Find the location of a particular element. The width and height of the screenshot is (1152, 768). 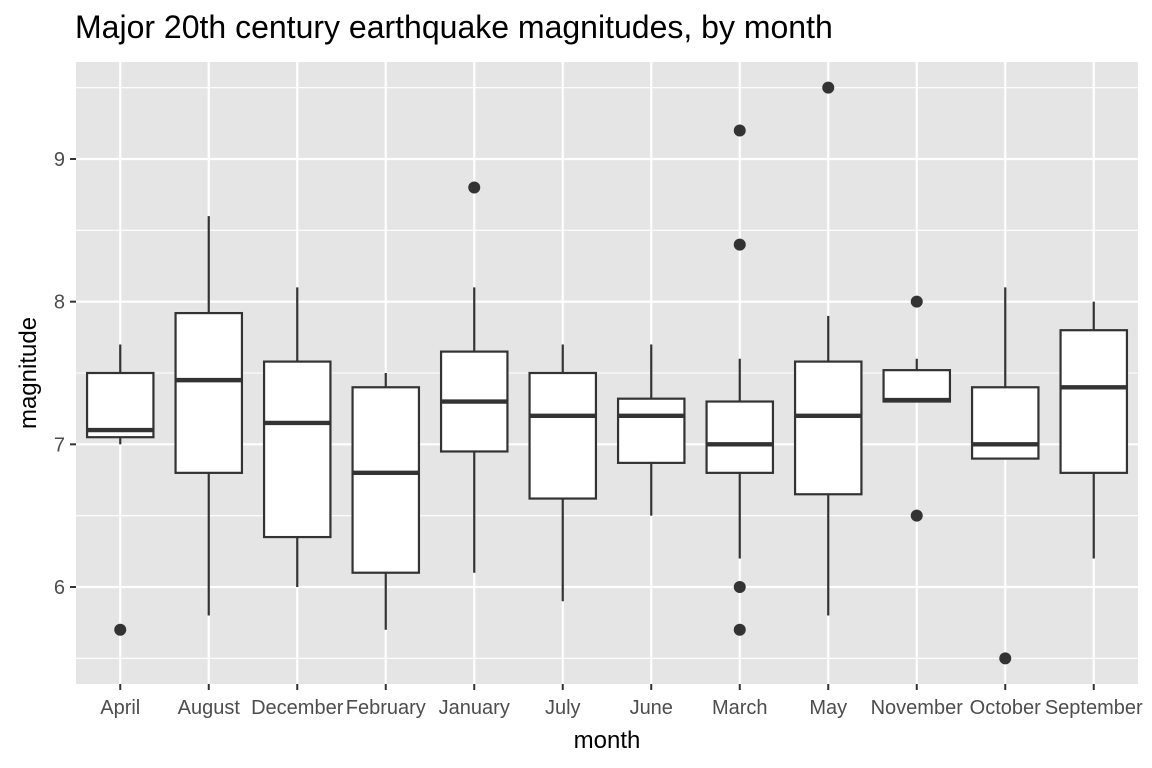

box-february is located at coordinates (386, 501).